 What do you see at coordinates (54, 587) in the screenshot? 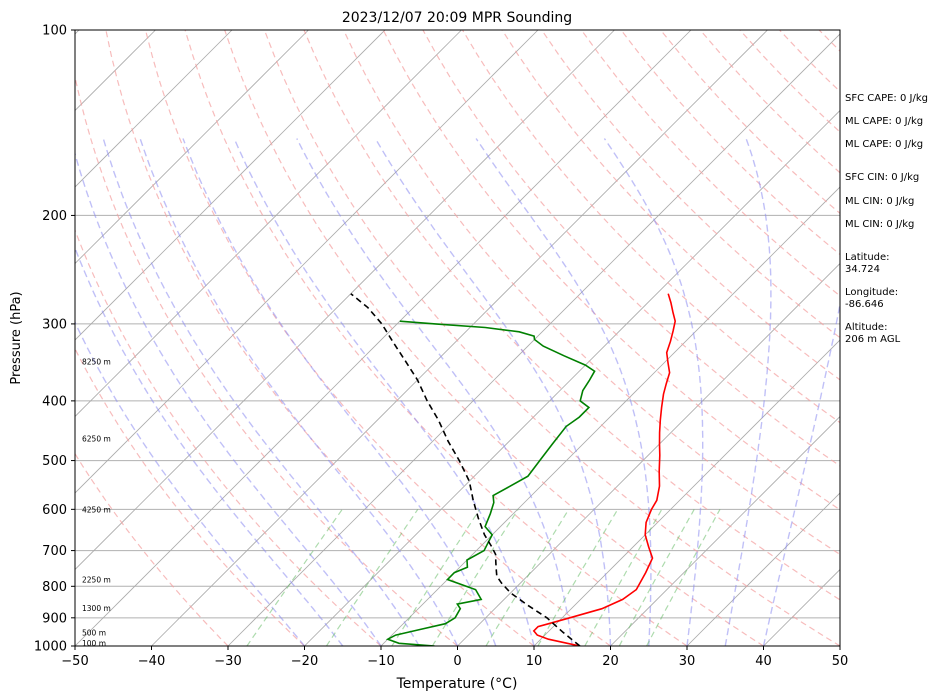
I see `y-tick-label: 800` at bounding box center [54, 587].